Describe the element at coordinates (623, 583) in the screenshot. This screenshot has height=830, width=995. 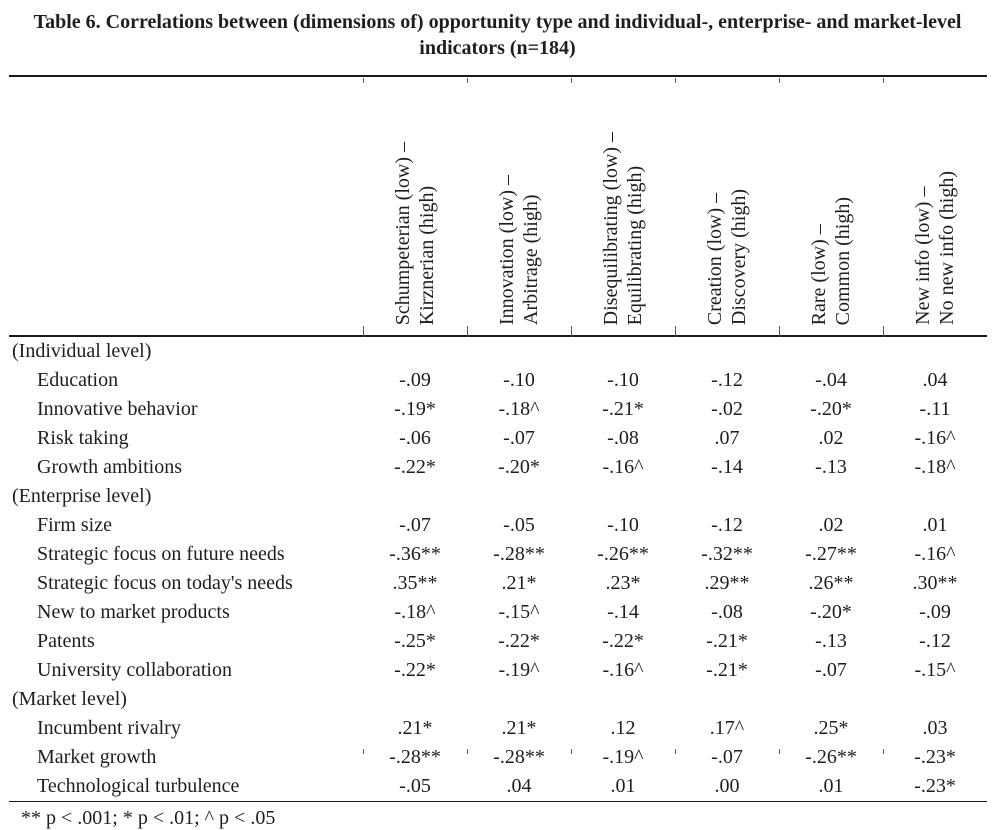
I see `correlation-value: .23*` at that location.